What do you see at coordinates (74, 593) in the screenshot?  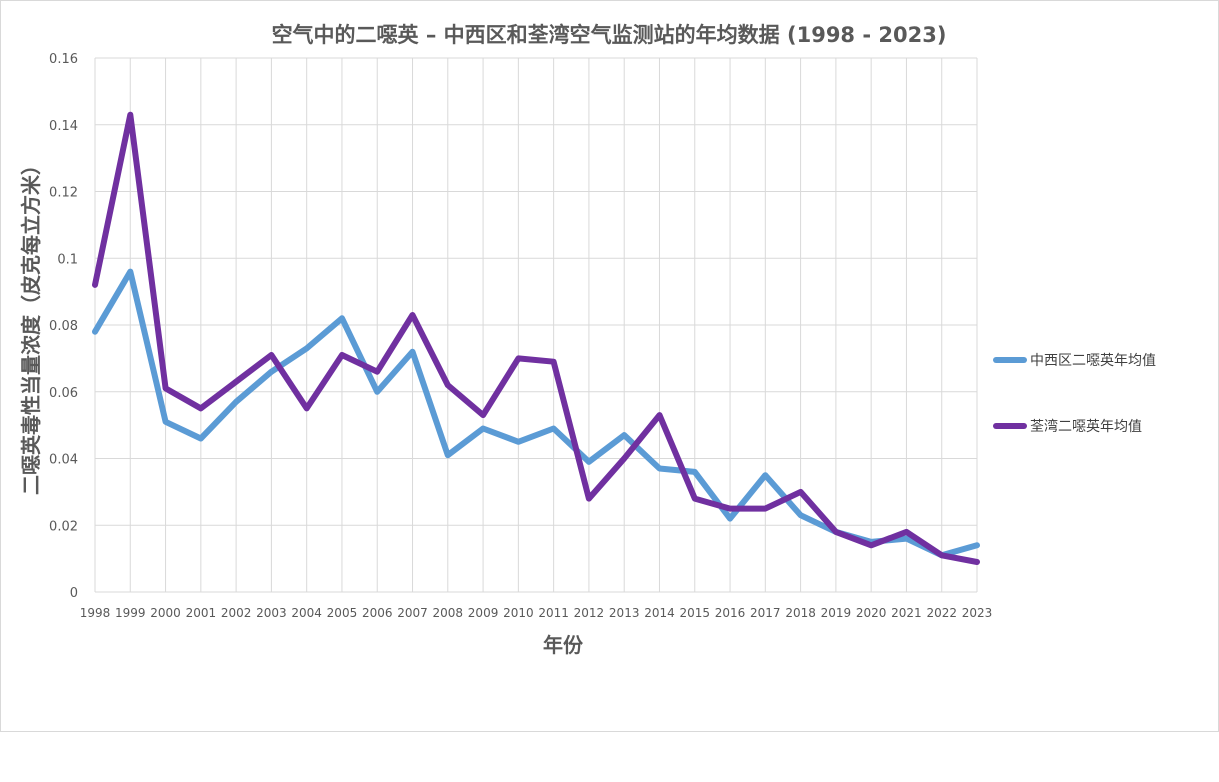 I see `y-tick-label: 0` at bounding box center [74, 593].